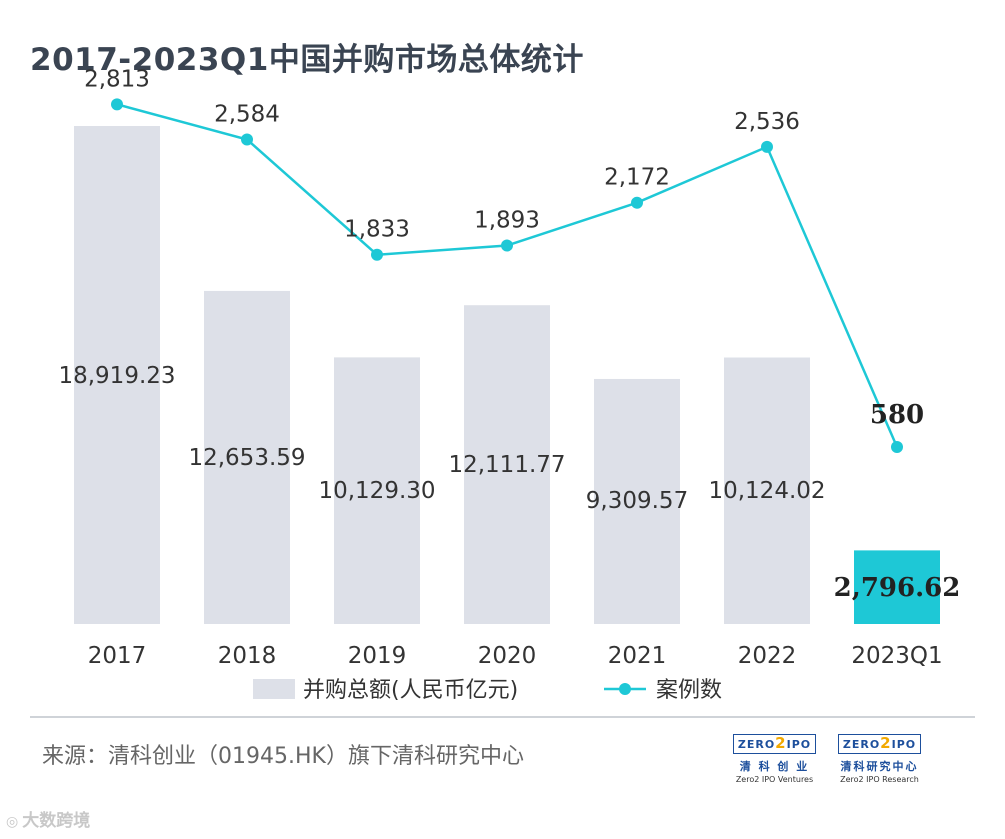  I want to click on zero2ipo-ventures-logo: ZERO2IPO 清 科 创 业 Zero2 IPO Ventures, so click(774, 758).